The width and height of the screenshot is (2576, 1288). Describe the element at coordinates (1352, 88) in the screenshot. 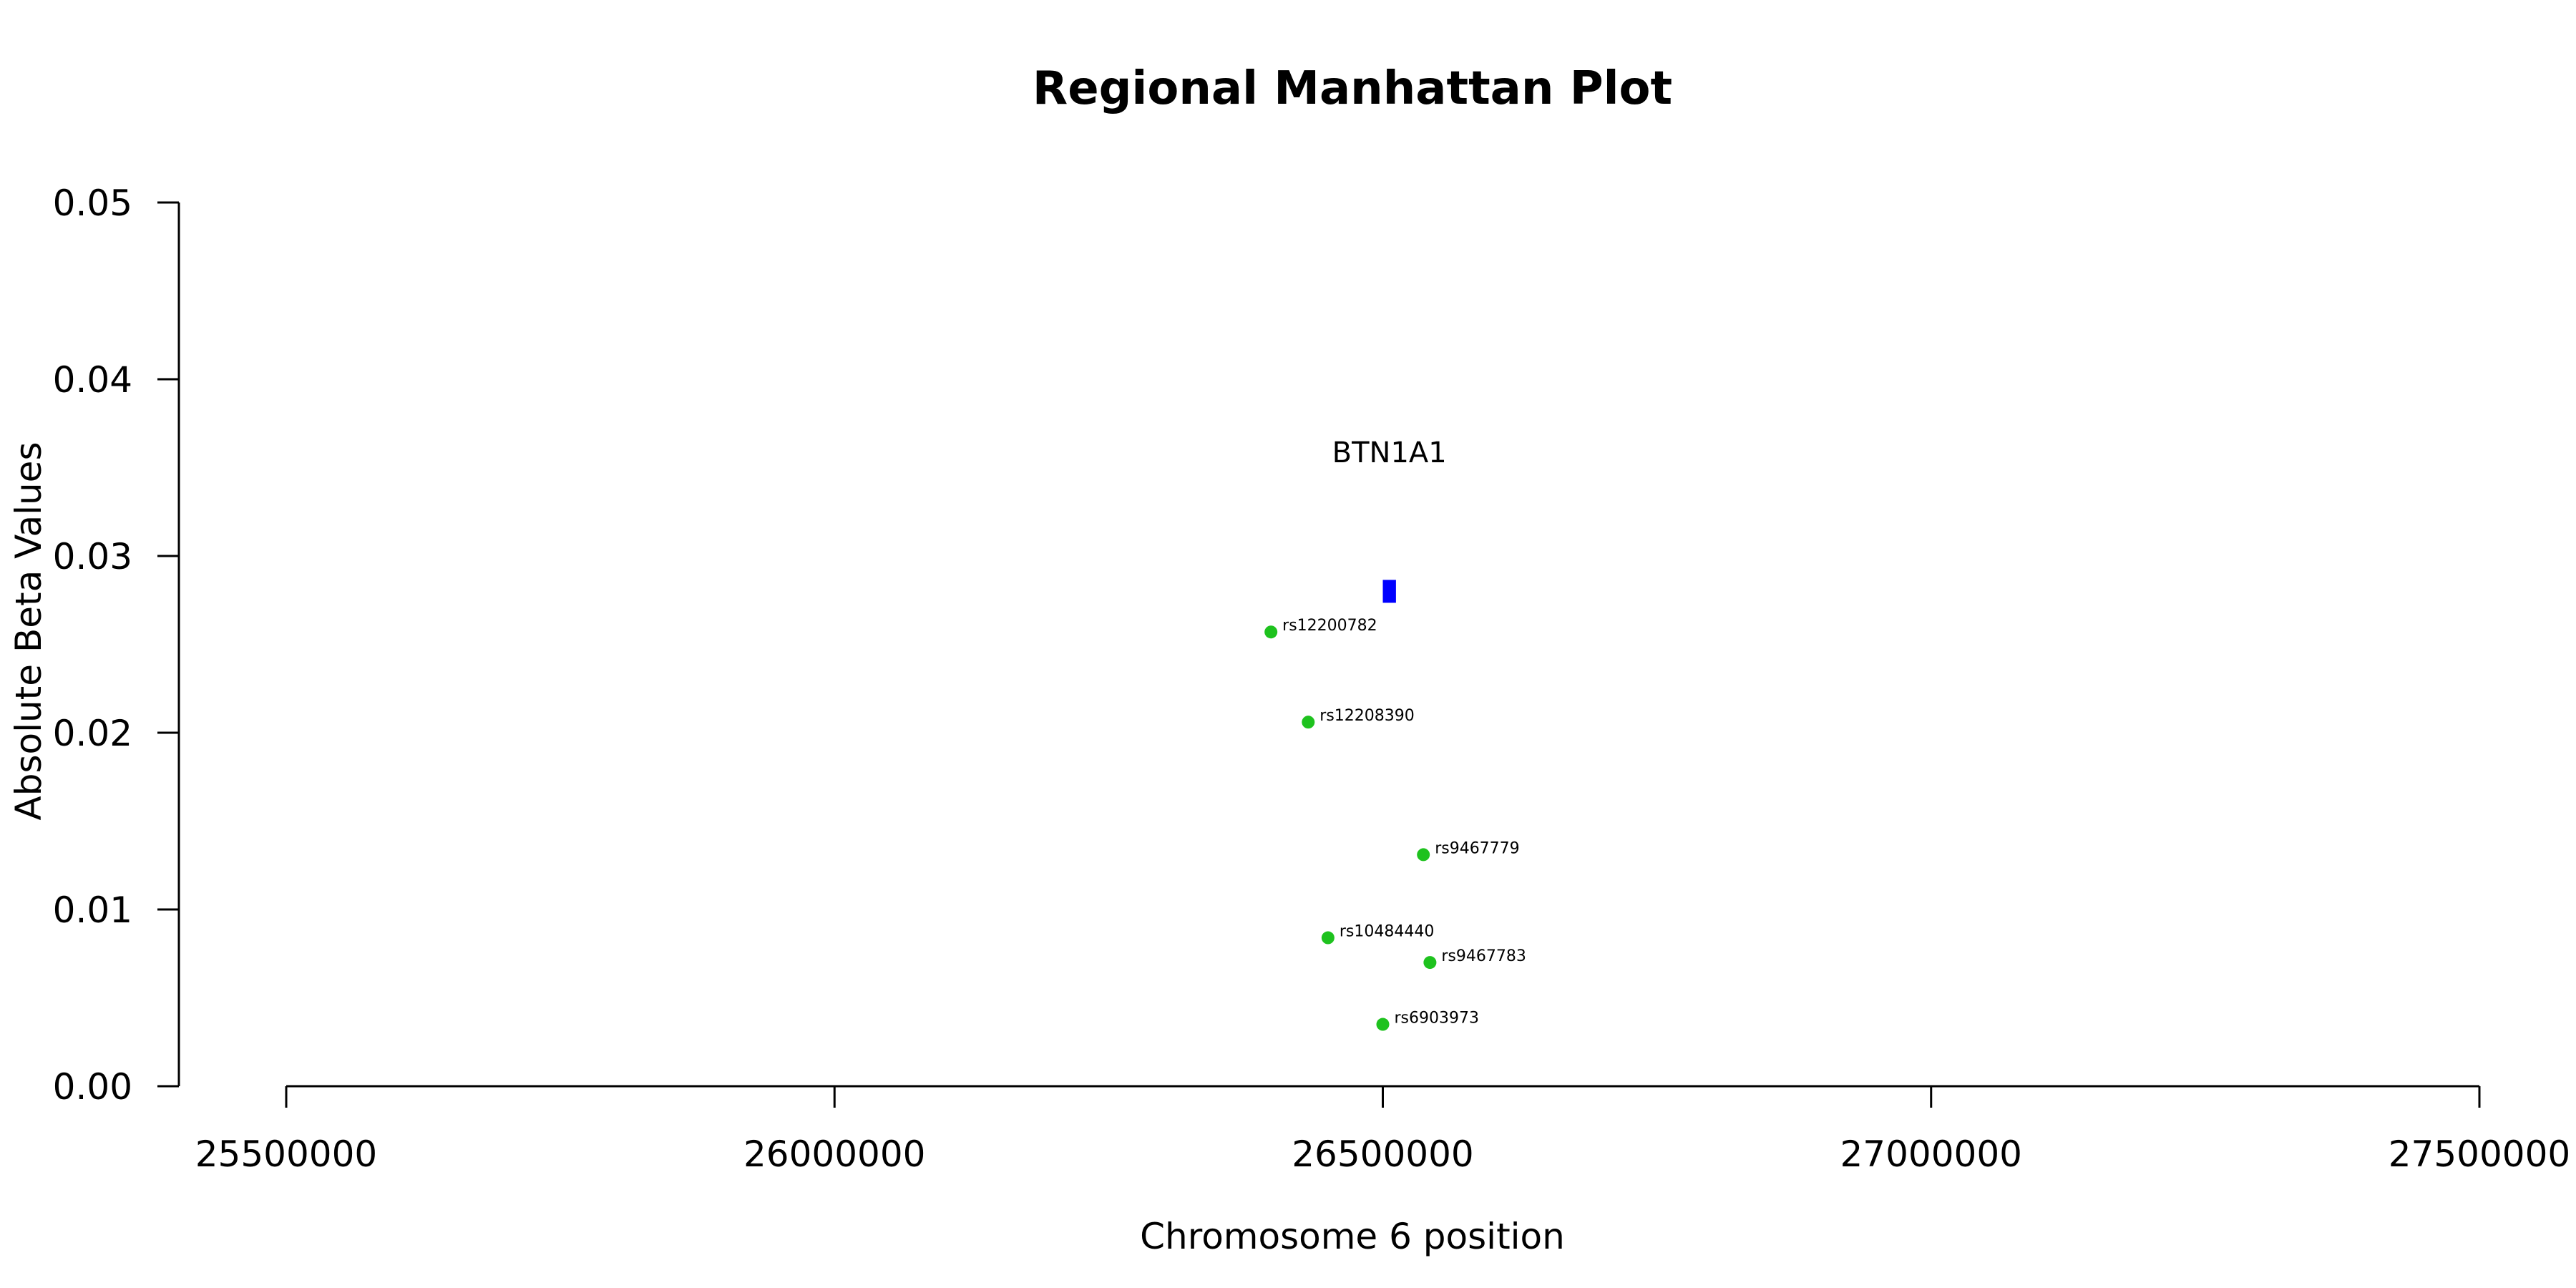

I see `chart-title: Regional Manhattan Plot` at that location.